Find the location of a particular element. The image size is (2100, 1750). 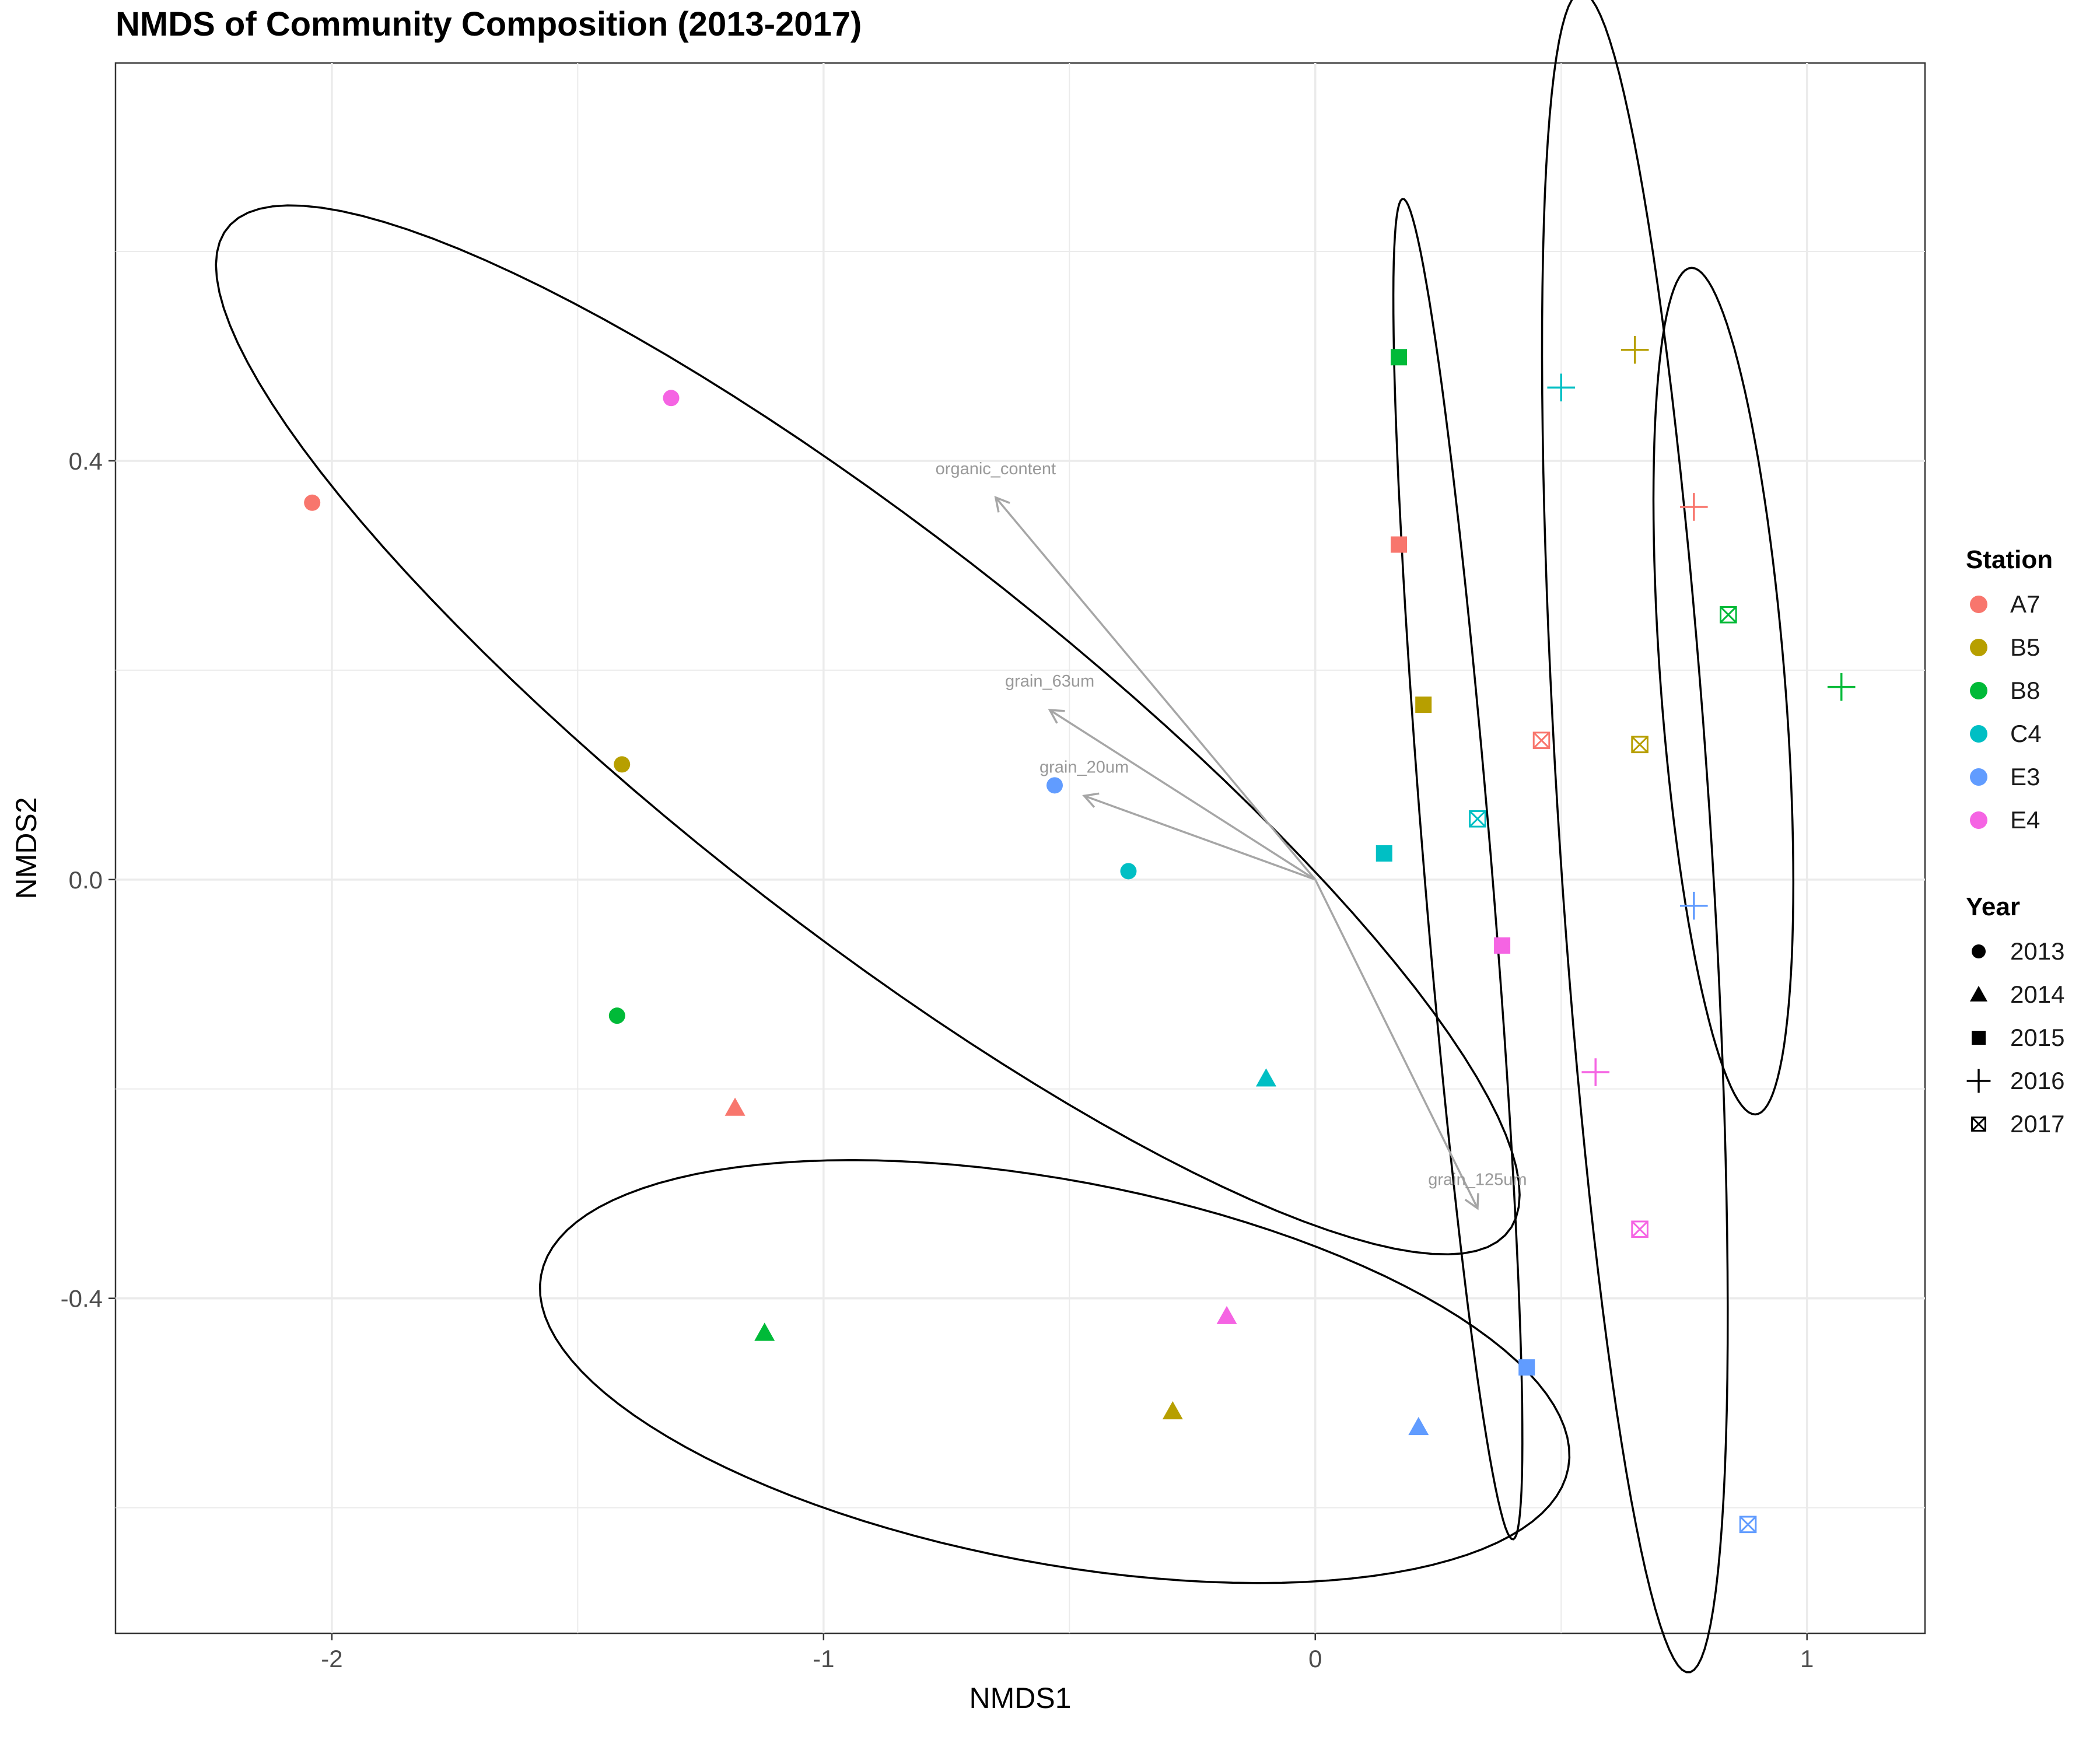

vector-label: grain_63um is located at coordinates (1049, 681).